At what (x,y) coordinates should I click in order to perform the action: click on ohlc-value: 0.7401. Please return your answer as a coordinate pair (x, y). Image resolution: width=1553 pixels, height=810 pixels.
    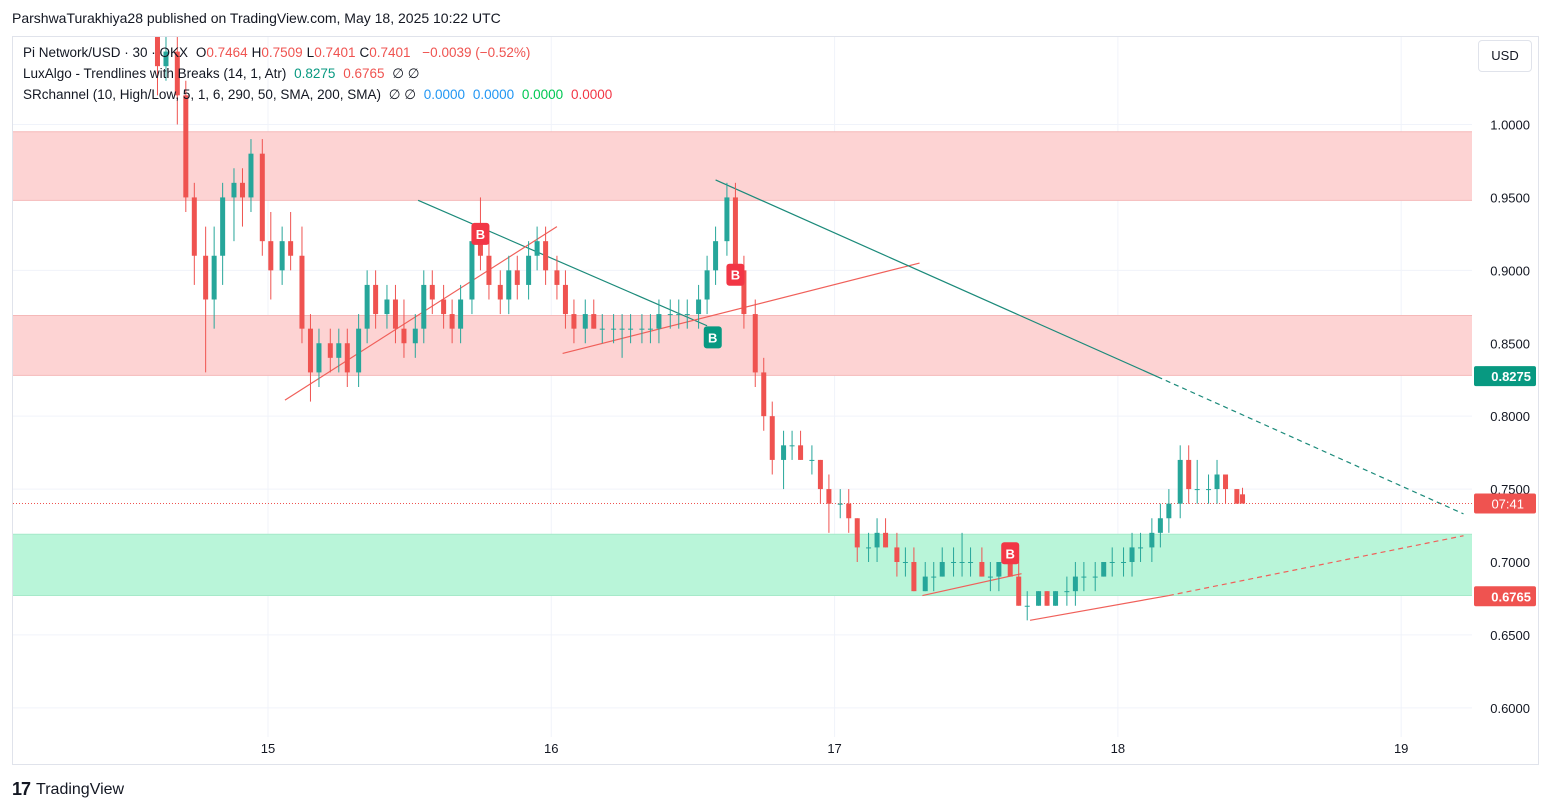
    Looking at the image, I should click on (390, 52).